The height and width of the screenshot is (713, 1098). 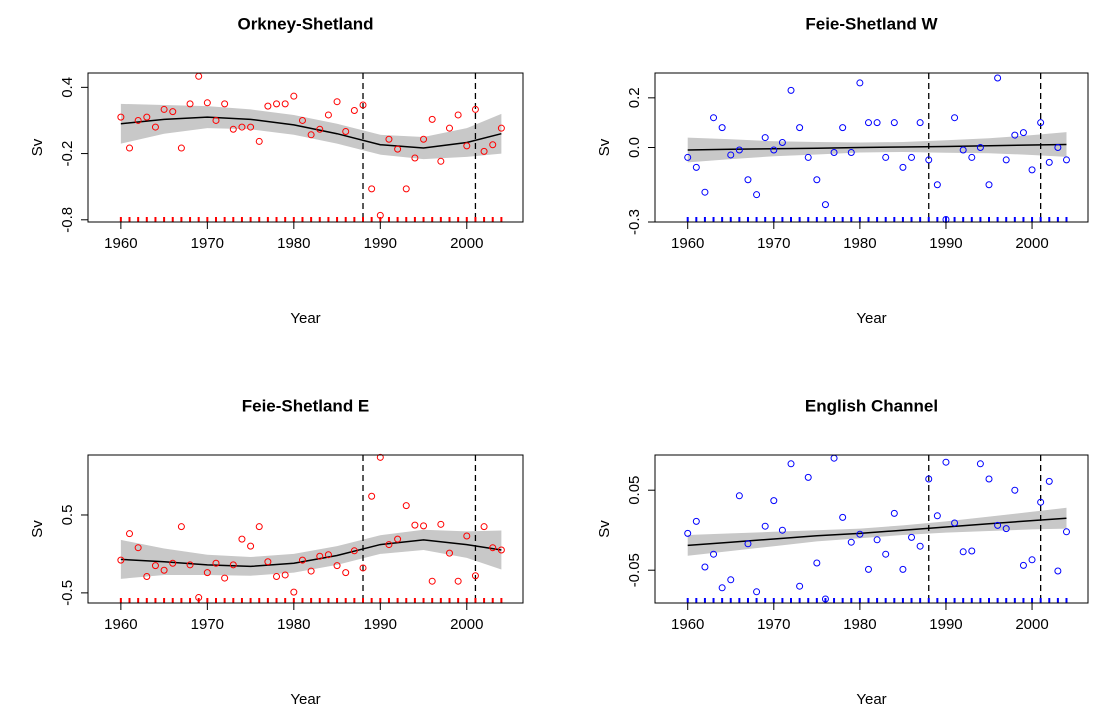 I want to click on x-tick-label: 1990, so click(x=380, y=624).